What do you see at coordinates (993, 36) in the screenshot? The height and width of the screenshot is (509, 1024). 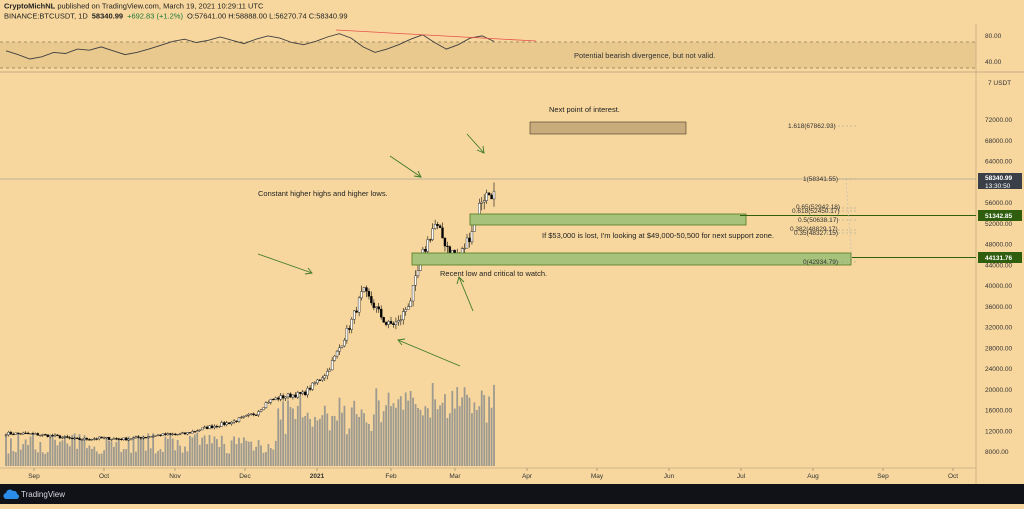 I see `rsi-tick-80: 80.00` at bounding box center [993, 36].